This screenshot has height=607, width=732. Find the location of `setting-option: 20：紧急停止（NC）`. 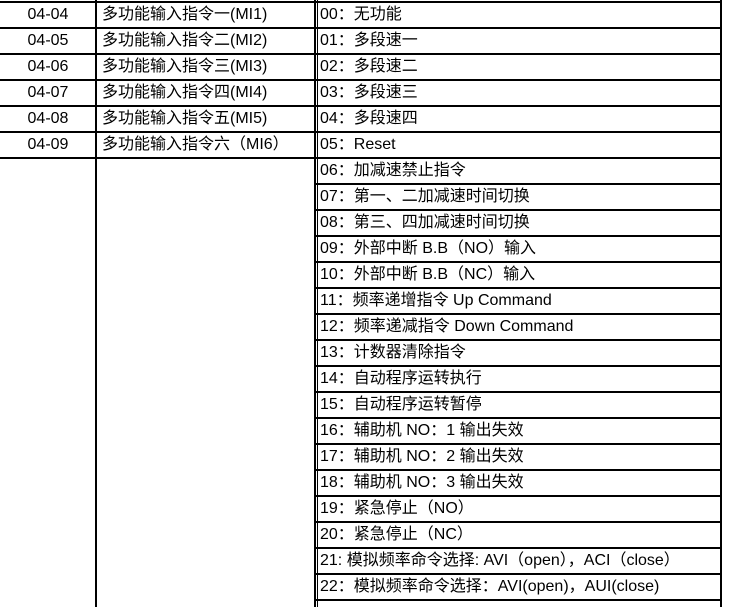

setting-option: 20：紧急停止（NC） is located at coordinates (396, 534).